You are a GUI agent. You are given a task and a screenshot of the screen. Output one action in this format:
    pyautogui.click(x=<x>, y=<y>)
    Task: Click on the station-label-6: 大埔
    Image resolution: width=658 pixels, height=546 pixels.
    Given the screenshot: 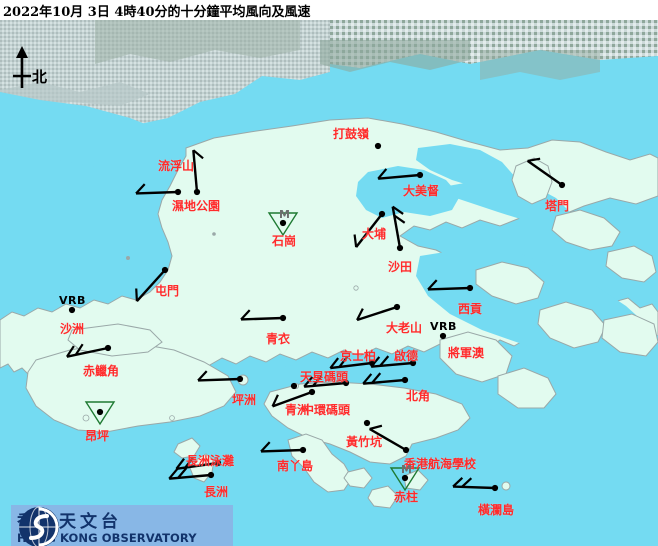 What is the action you would take?
    pyautogui.click(x=374, y=234)
    